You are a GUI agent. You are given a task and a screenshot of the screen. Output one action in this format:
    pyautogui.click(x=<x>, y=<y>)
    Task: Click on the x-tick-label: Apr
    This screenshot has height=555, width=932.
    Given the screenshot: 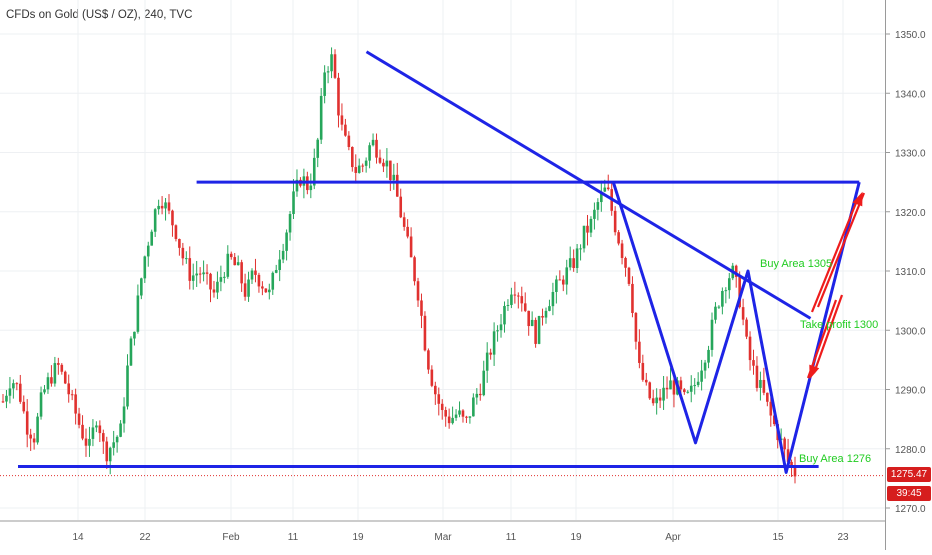 What is the action you would take?
    pyautogui.click(x=673, y=537)
    